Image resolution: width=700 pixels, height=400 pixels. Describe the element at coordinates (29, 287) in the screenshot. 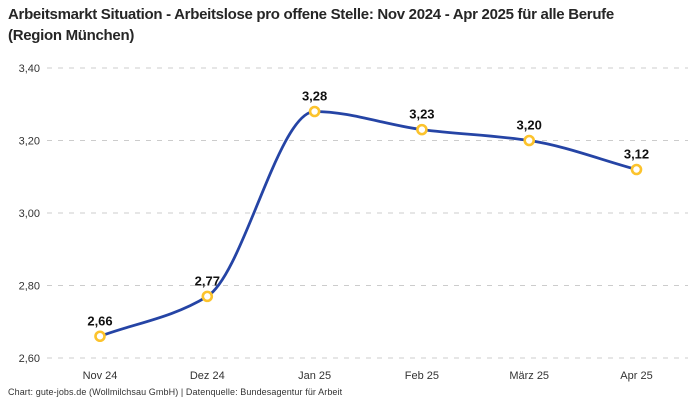

I see `y-axis-tick-label: 2,80` at that location.